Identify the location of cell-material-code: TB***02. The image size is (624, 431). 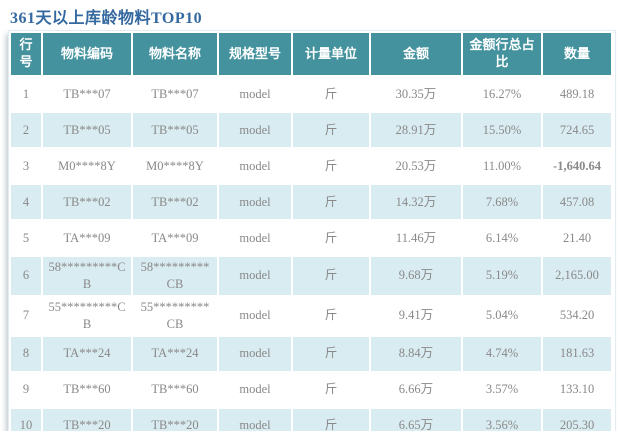
(87, 202).